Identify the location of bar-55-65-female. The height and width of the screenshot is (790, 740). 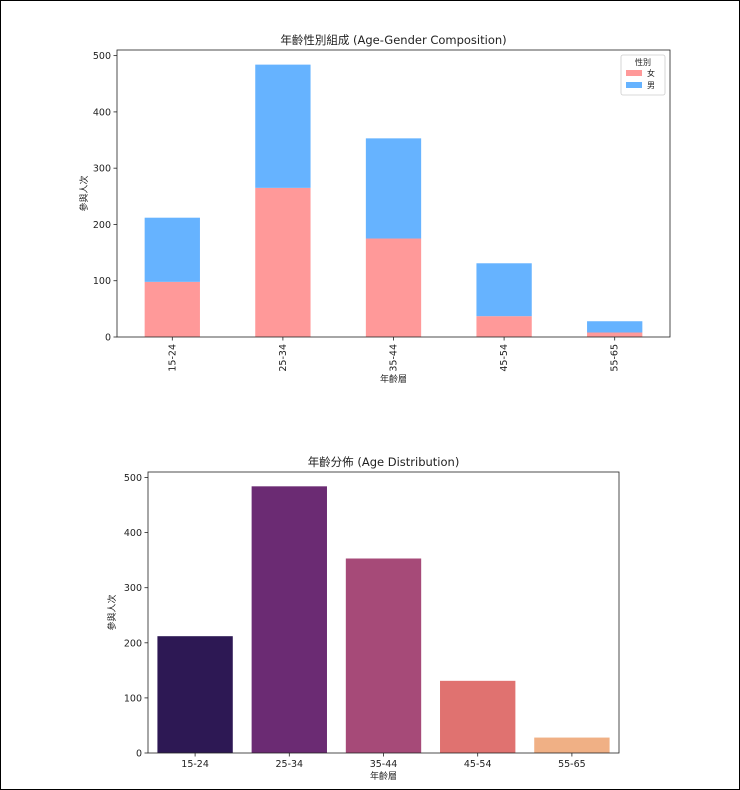
(615, 334).